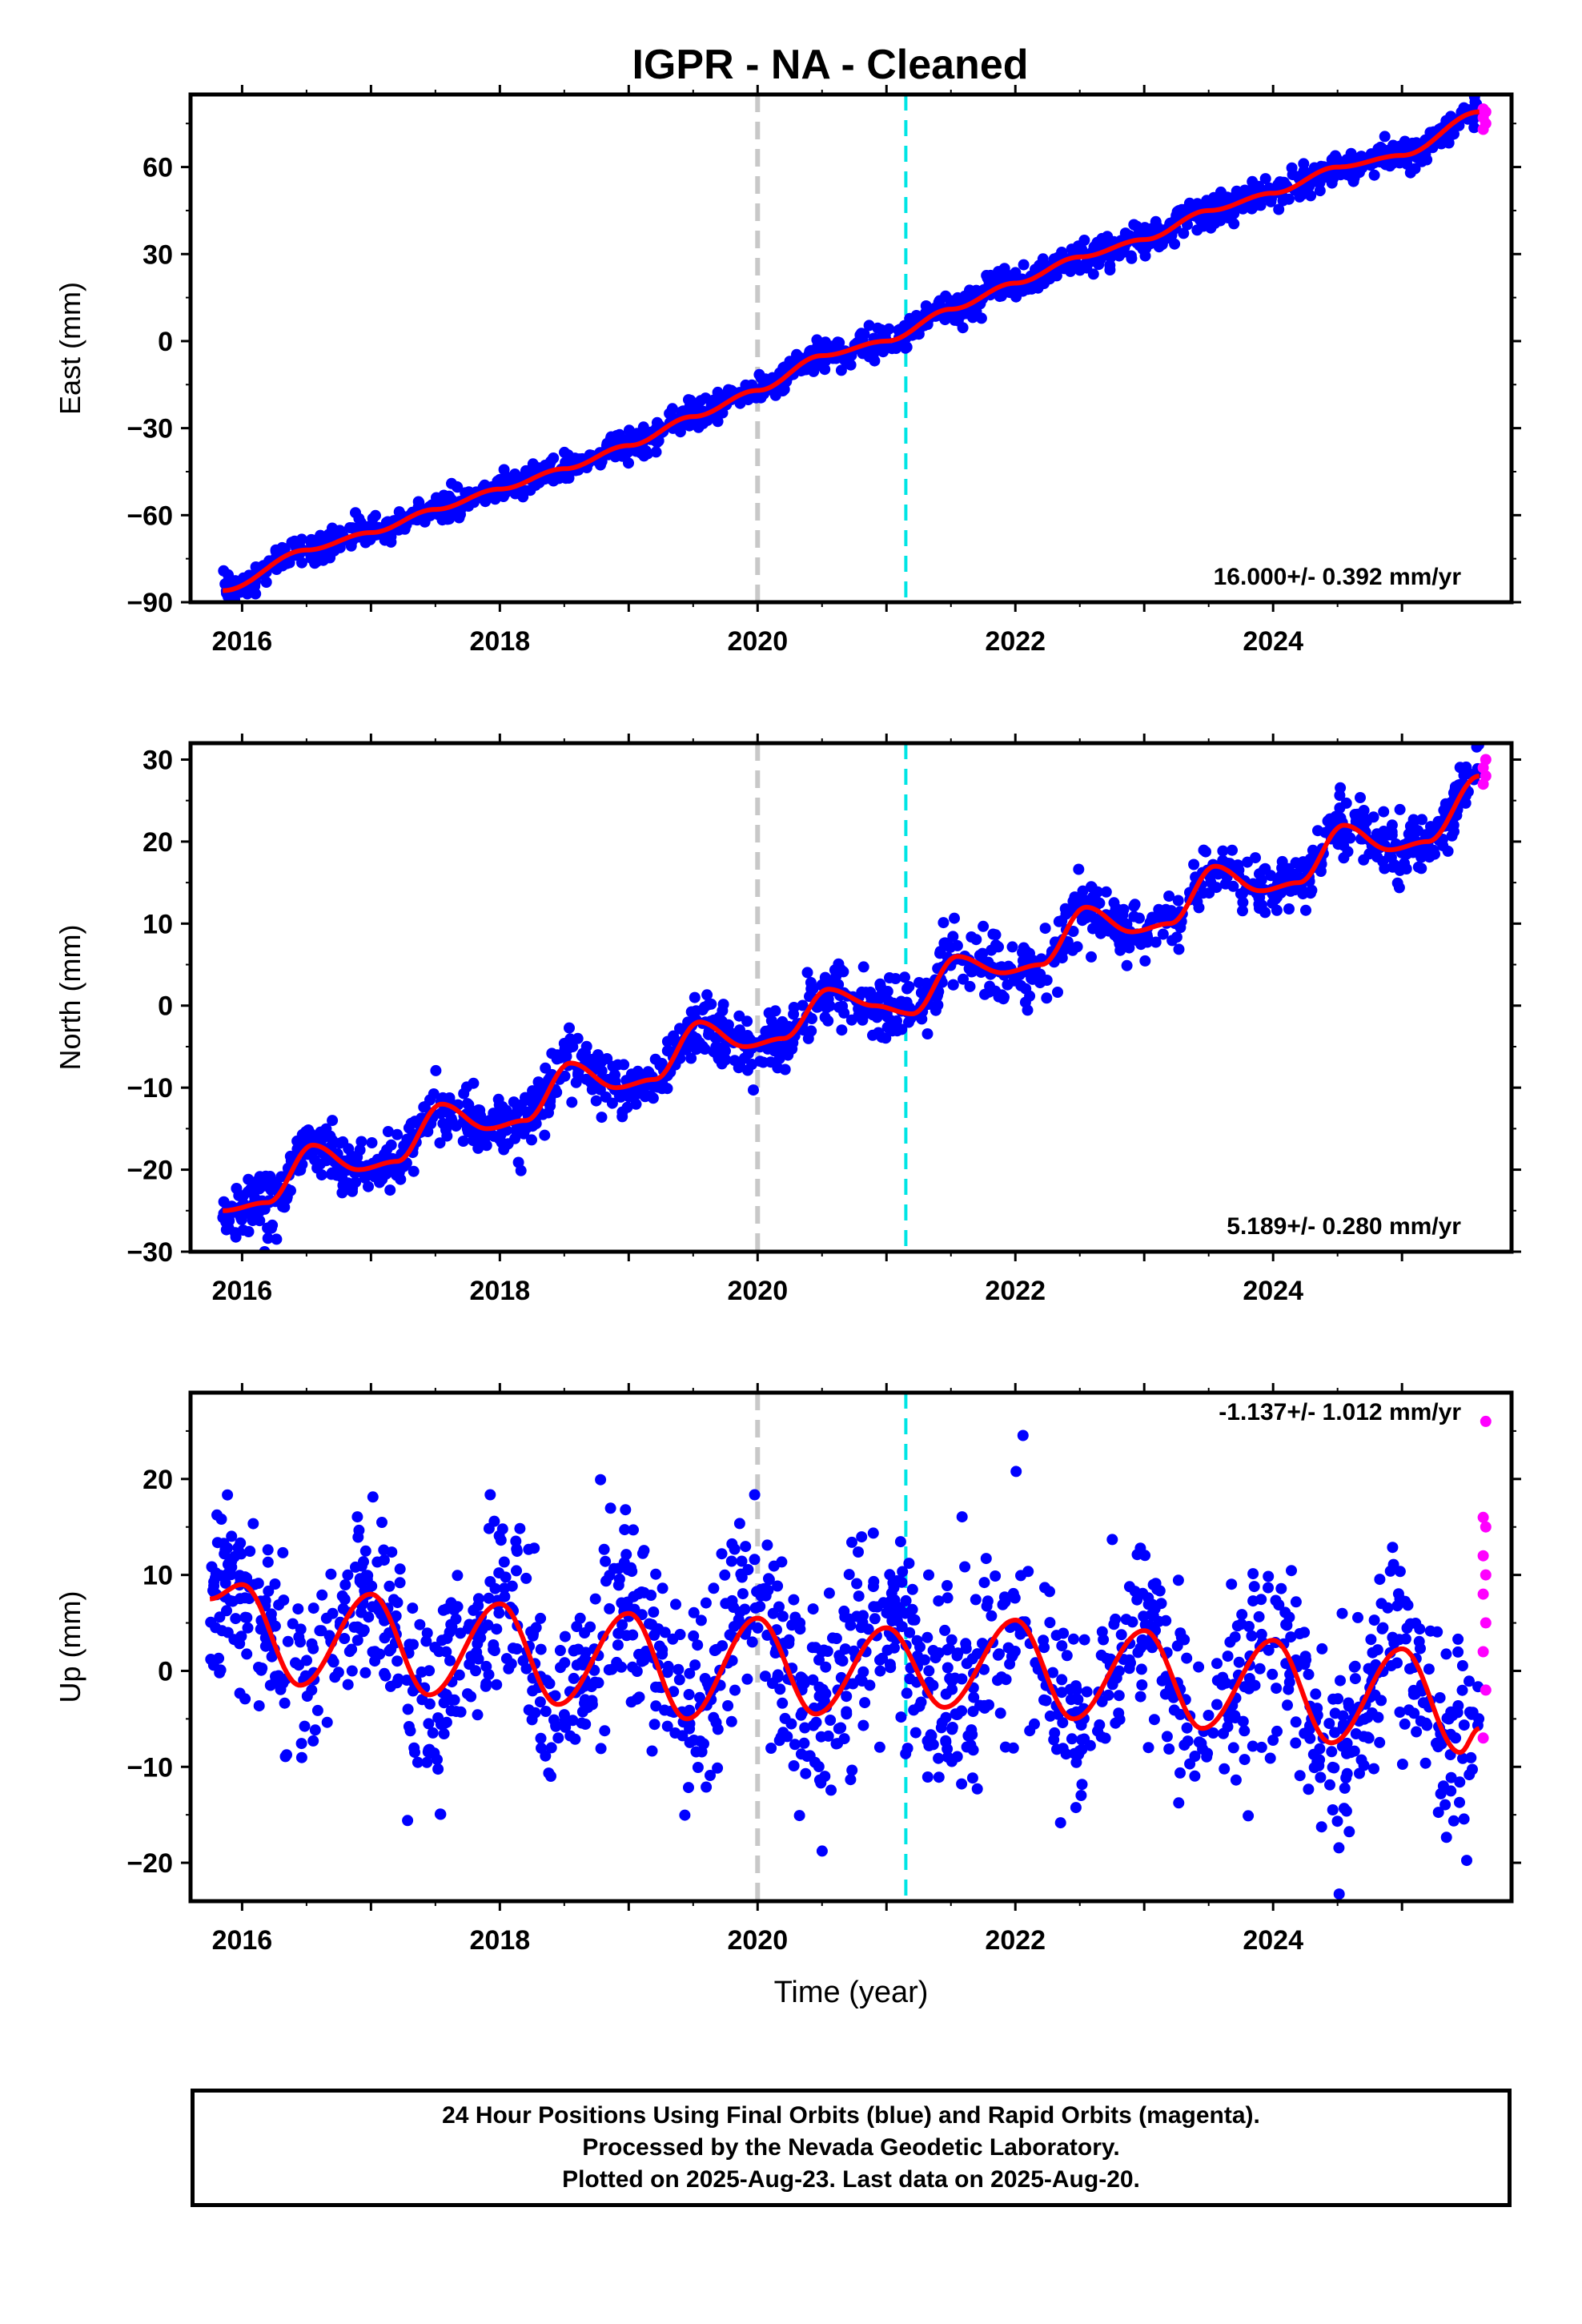 This screenshot has height=2324, width=1582. Describe the element at coordinates (149, 1767) in the screenshot. I see `y-tick-label: −10` at that location.